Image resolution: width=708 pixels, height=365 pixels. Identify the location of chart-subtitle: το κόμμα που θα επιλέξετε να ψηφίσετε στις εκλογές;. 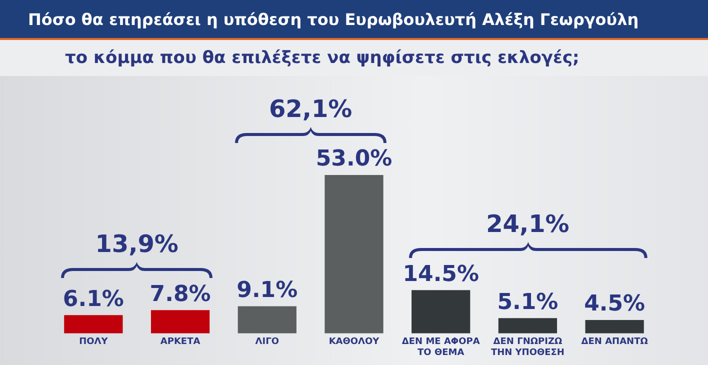
(322, 58).